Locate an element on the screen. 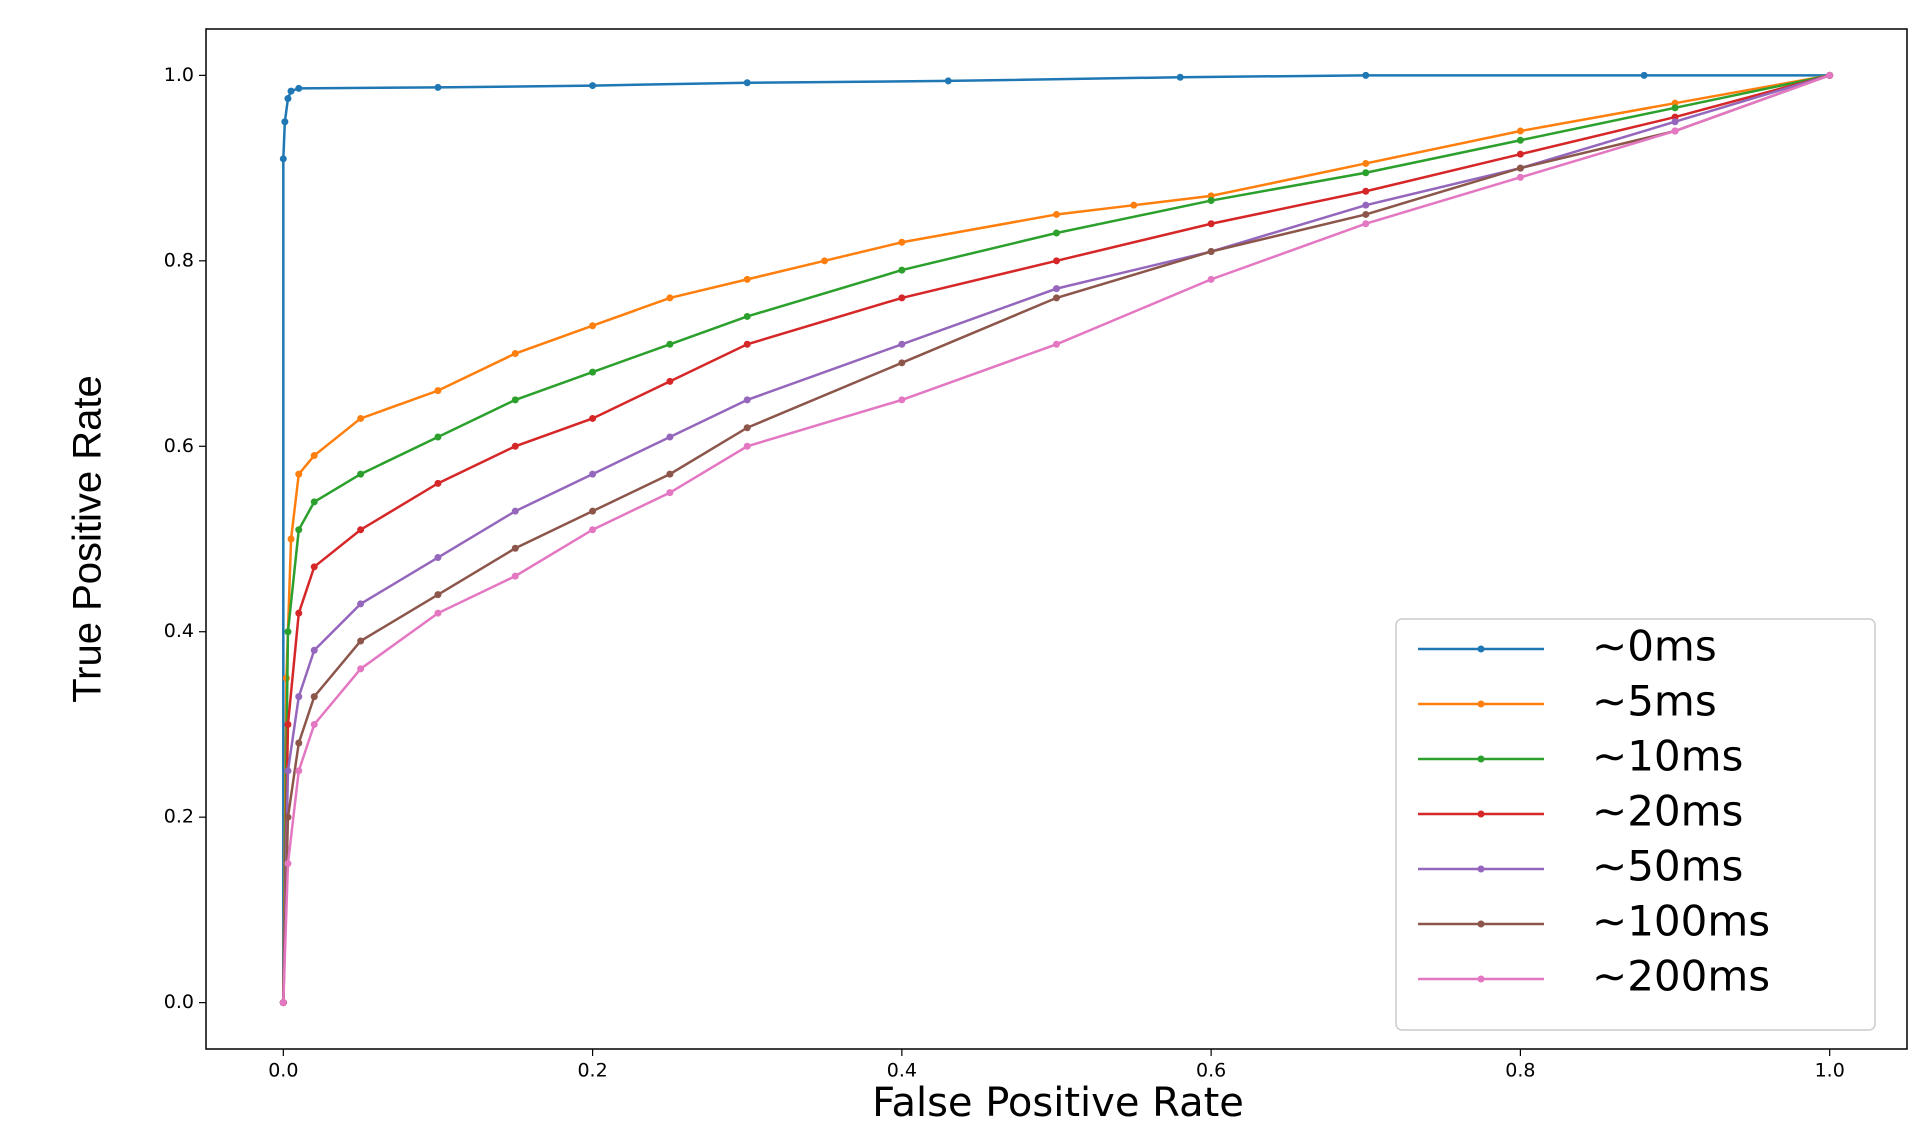 The width and height of the screenshot is (1909, 1126). x-tick-label: 1.0 is located at coordinates (1830, 1071).